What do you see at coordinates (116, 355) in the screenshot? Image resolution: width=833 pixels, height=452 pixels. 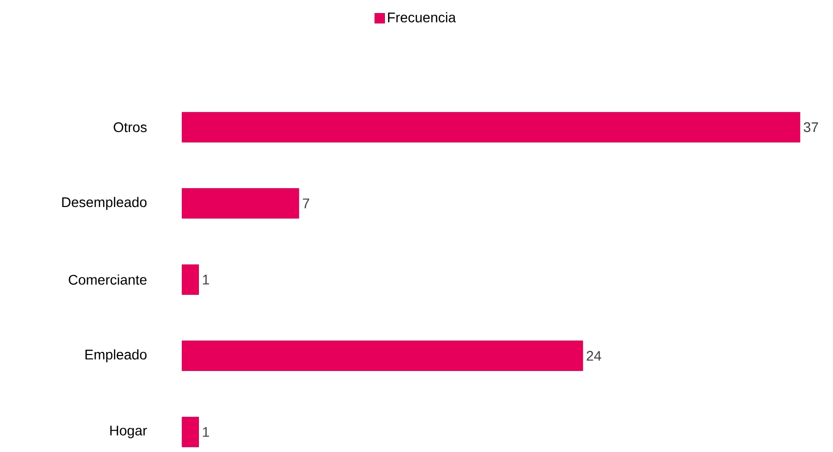 I see `y-tick-label: Empleado` at bounding box center [116, 355].